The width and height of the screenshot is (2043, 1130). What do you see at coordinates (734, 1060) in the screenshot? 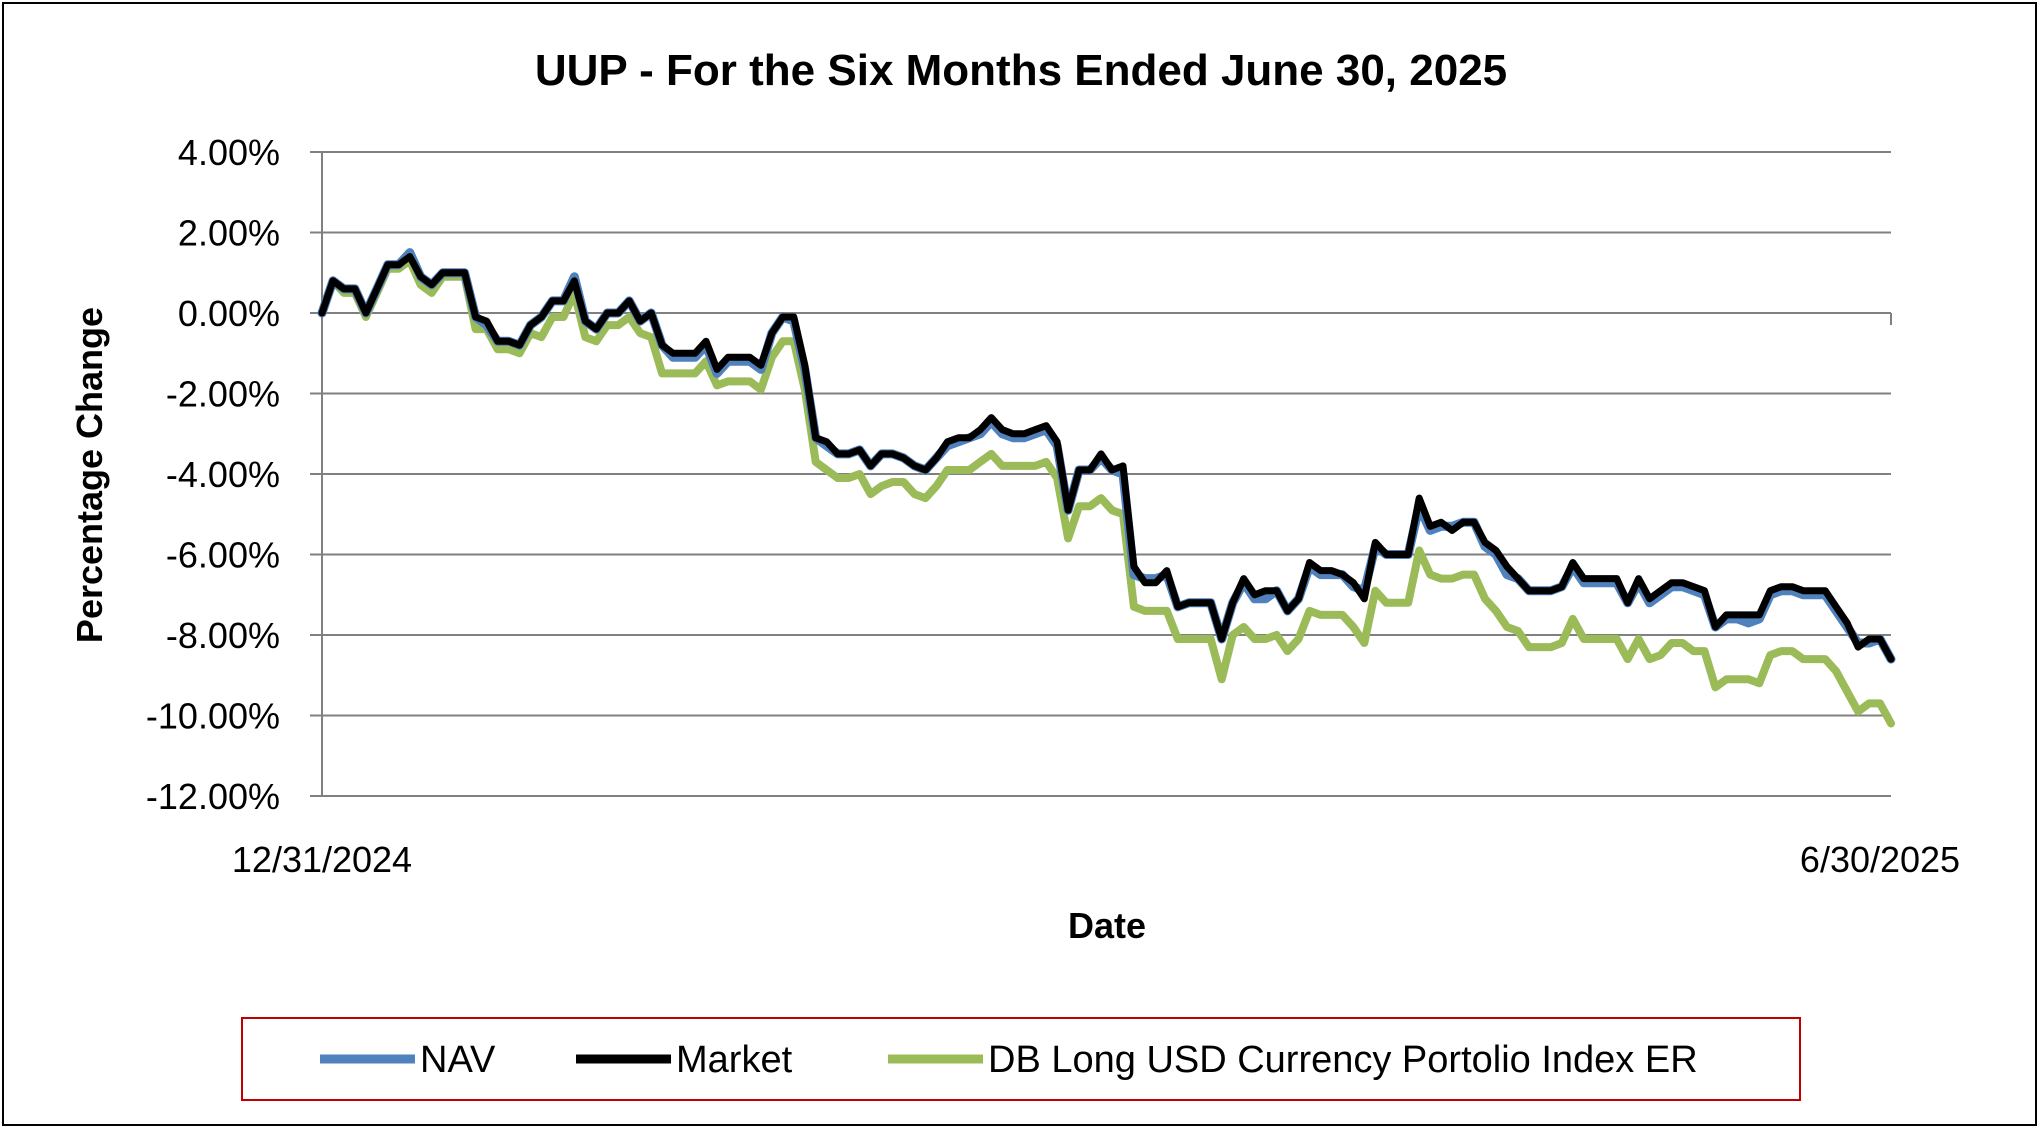
I see `legend-label: Market` at bounding box center [734, 1060].